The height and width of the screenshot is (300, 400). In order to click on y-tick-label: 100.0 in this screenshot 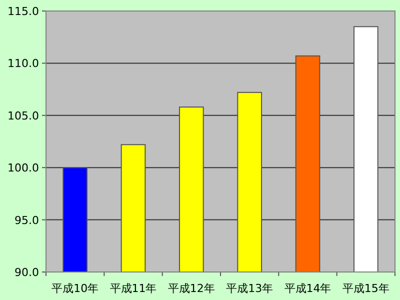, I will do `click(23, 168)`.